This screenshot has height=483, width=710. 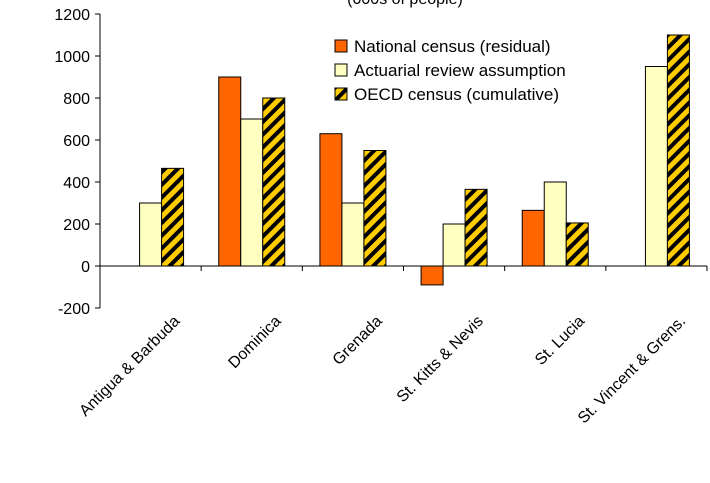 I want to click on x-category-label: St. Kitts & Nevis, so click(x=440, y=359).